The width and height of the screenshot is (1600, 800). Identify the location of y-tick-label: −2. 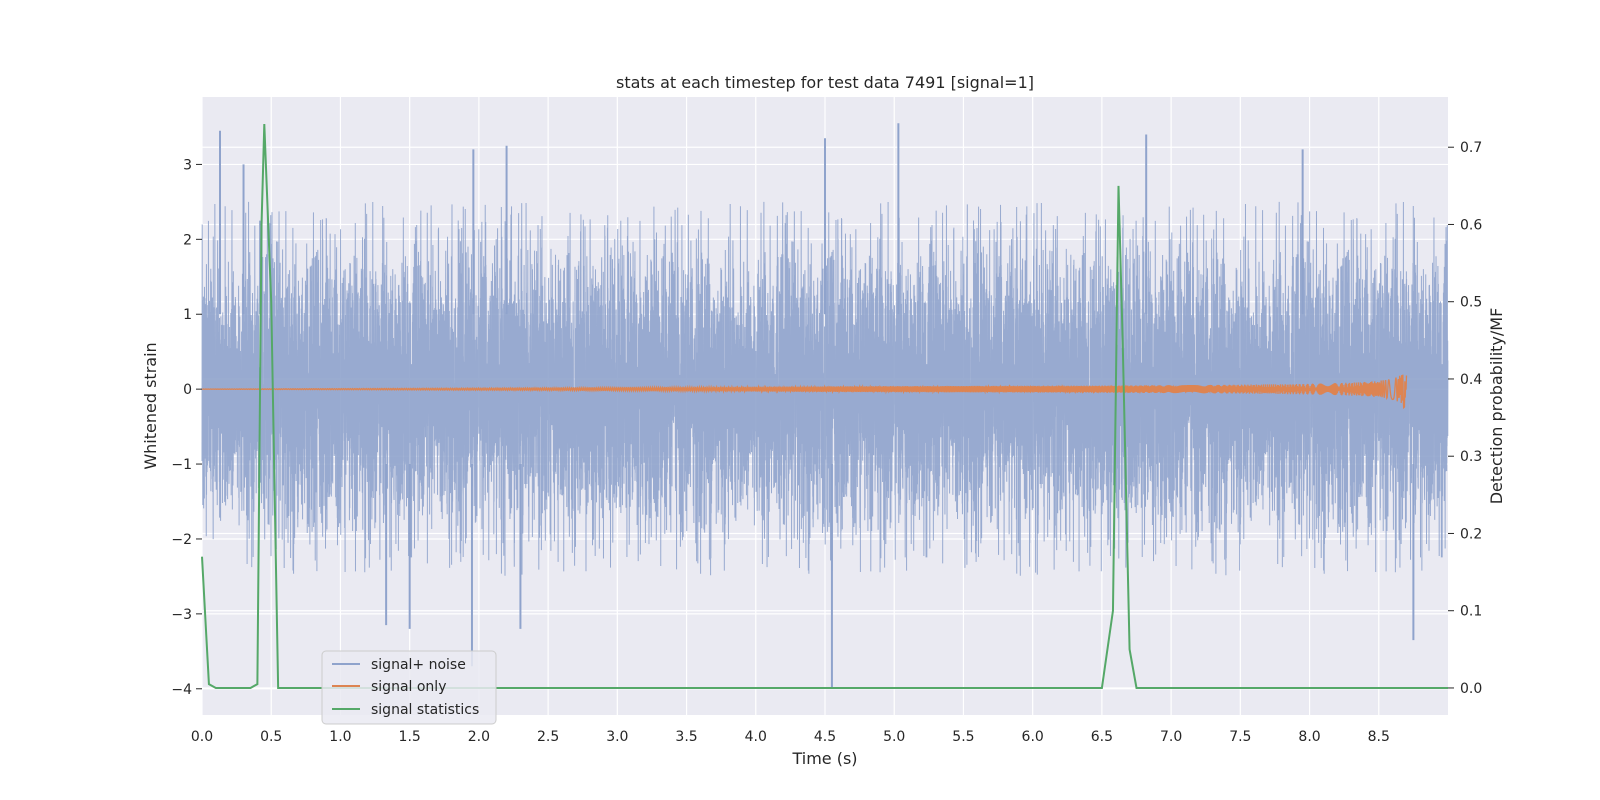
(181, 540).